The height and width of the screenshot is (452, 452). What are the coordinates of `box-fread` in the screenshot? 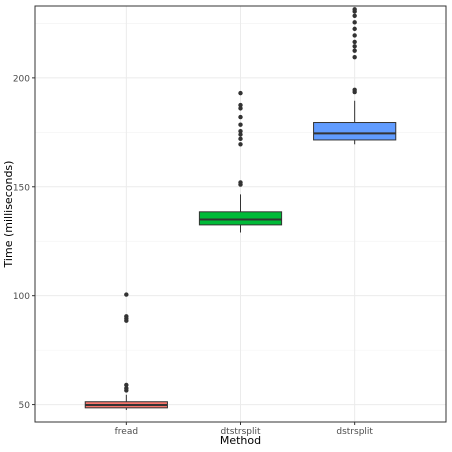 It's located at (126, 351).